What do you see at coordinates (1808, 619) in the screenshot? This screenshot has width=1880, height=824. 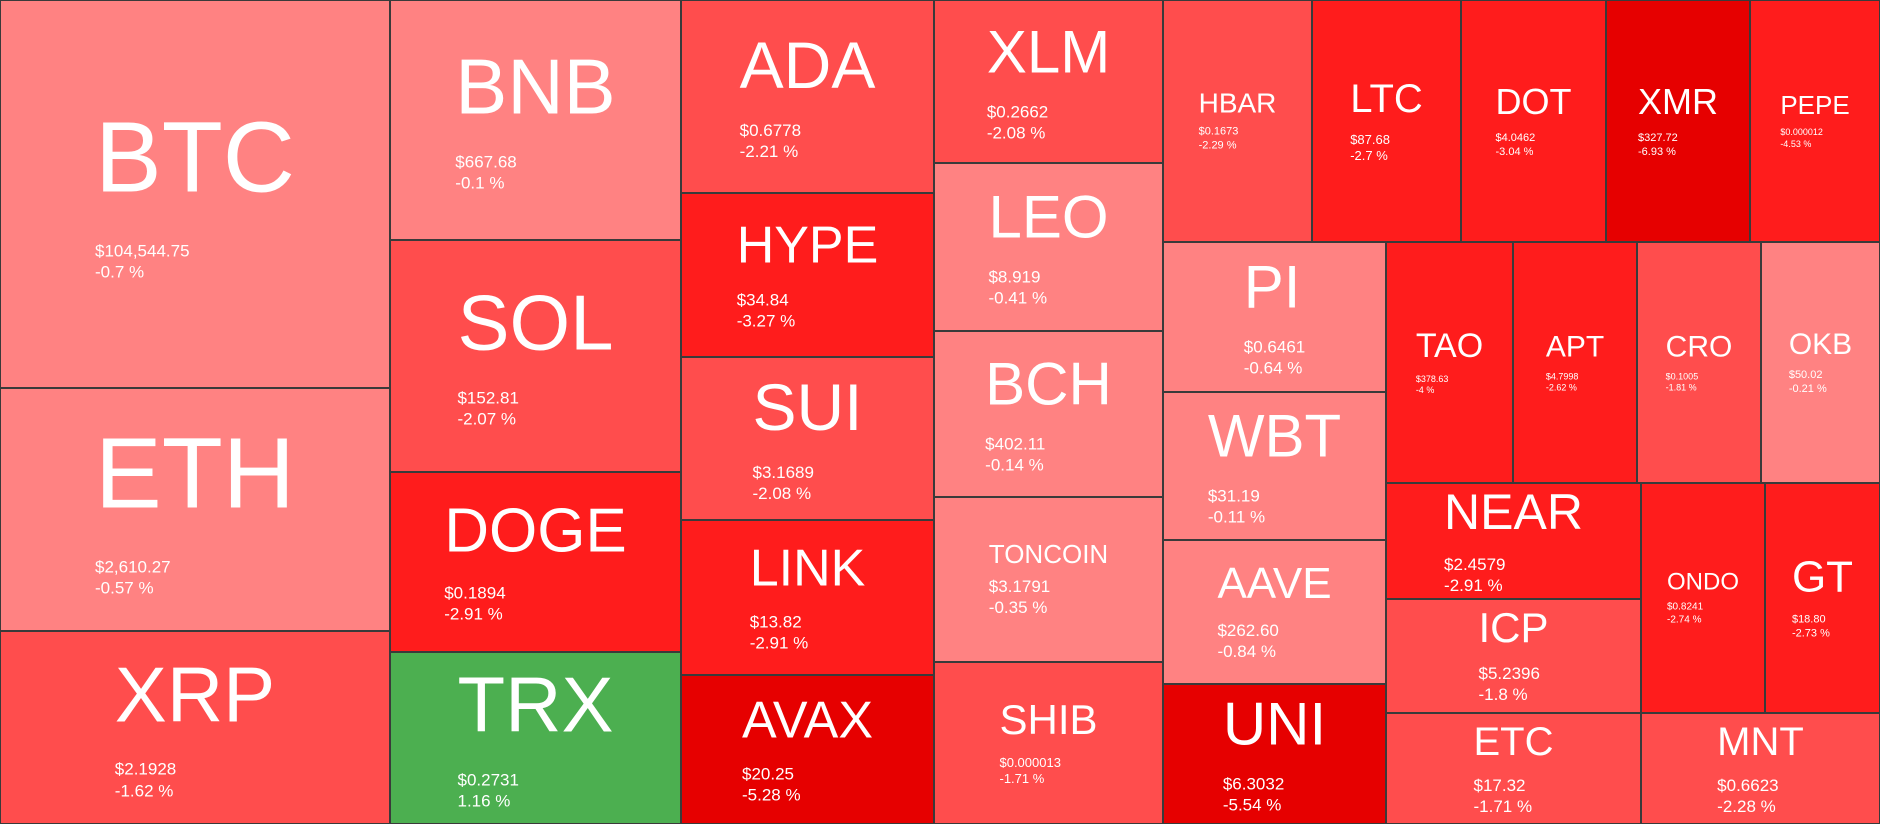 I see `coin-price: $18.80` at bounding box center [1808, 619].